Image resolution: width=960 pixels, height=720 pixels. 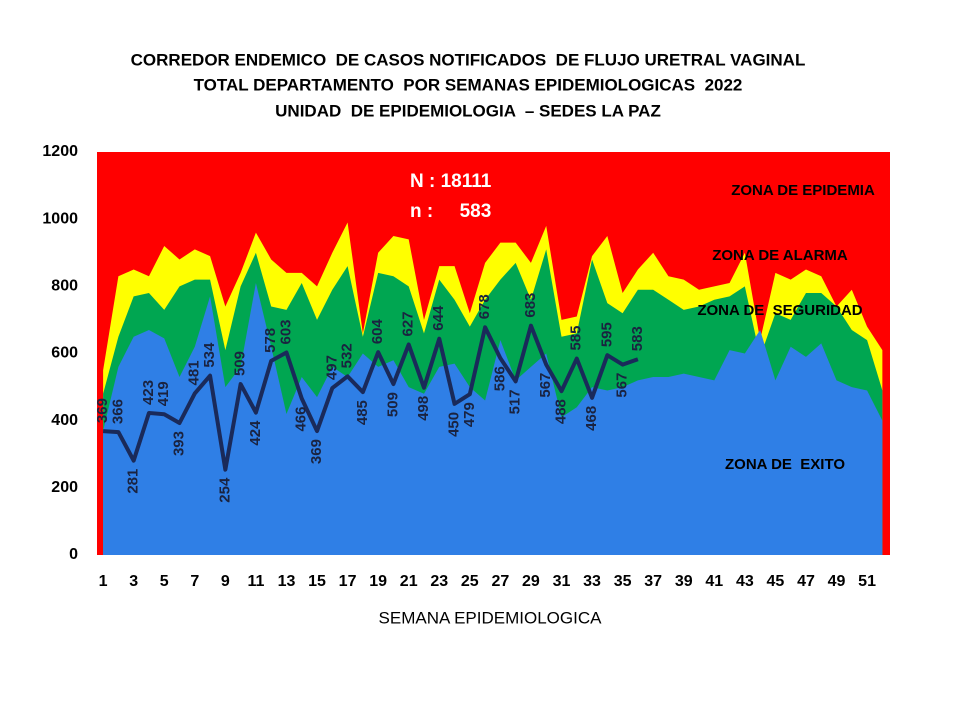 I want to click on data-label: 644, so click(x=438, y=318).